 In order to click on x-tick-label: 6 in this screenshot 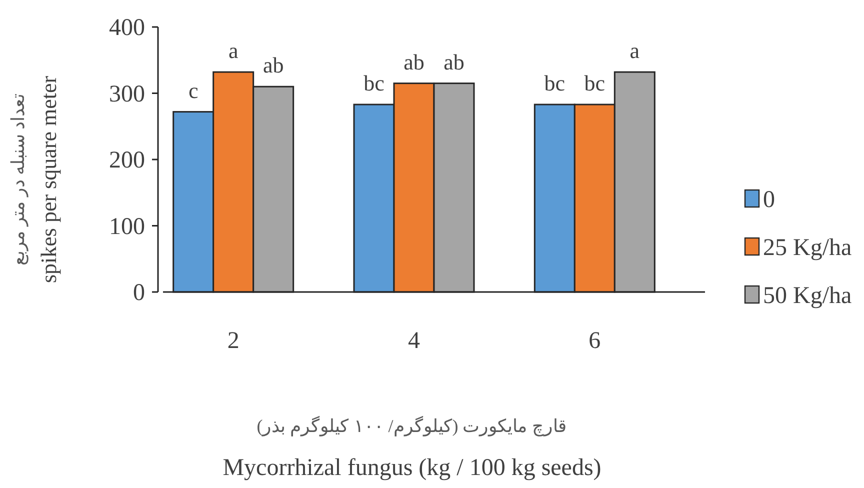, I will do `click(594, 341)`.